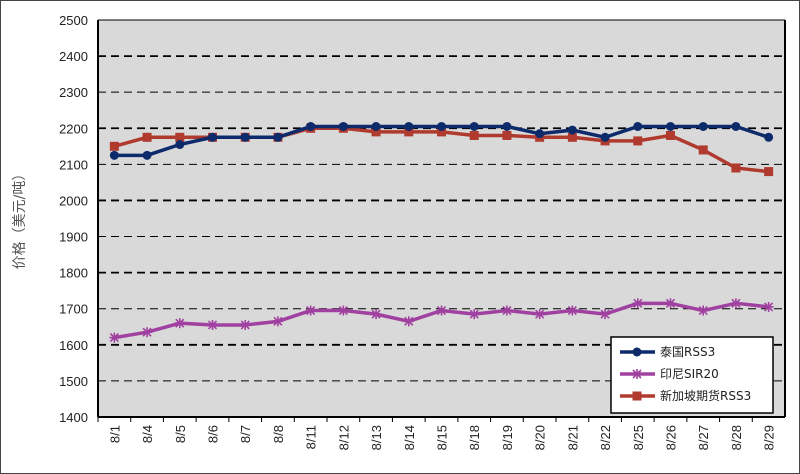 This screenshot has width=800, height=474. What do you see at coordinates (638, 437) in the screenshot?
I see `x-tick-label: 8/25` at bounding box center [638, 437].